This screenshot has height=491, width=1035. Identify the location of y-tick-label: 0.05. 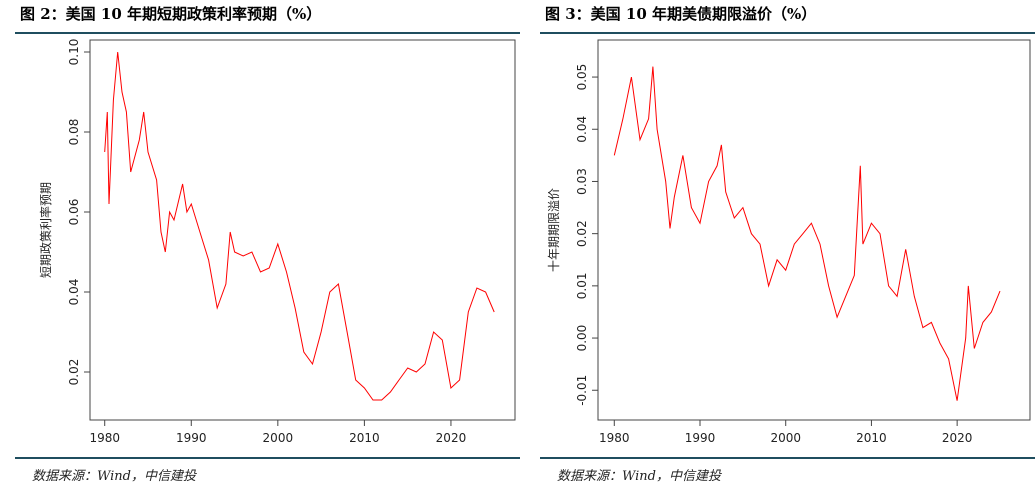
(582, 77).